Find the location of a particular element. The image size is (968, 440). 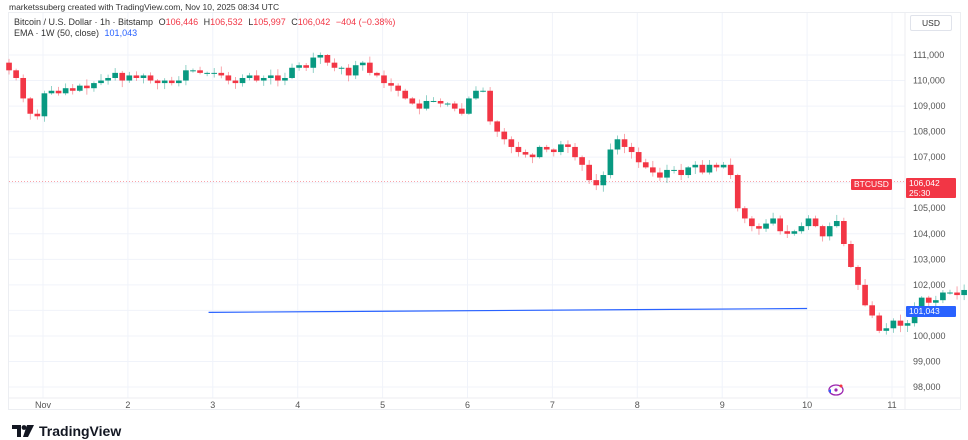

ohlc-high: H106,532 is located at coordinates (223, 22).